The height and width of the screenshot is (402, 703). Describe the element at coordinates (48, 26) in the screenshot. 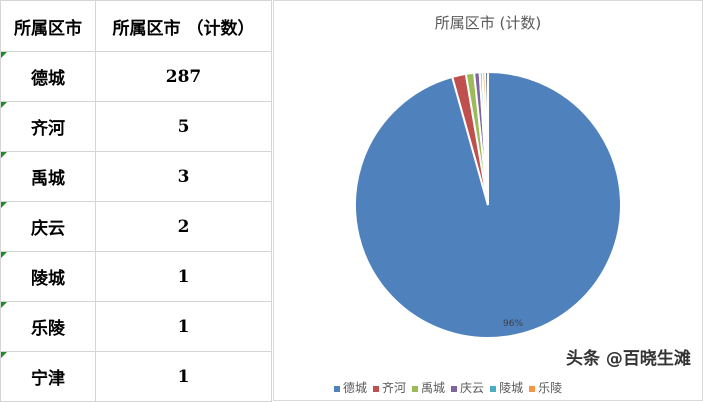

I see `header-district: 所属区市` at that location.